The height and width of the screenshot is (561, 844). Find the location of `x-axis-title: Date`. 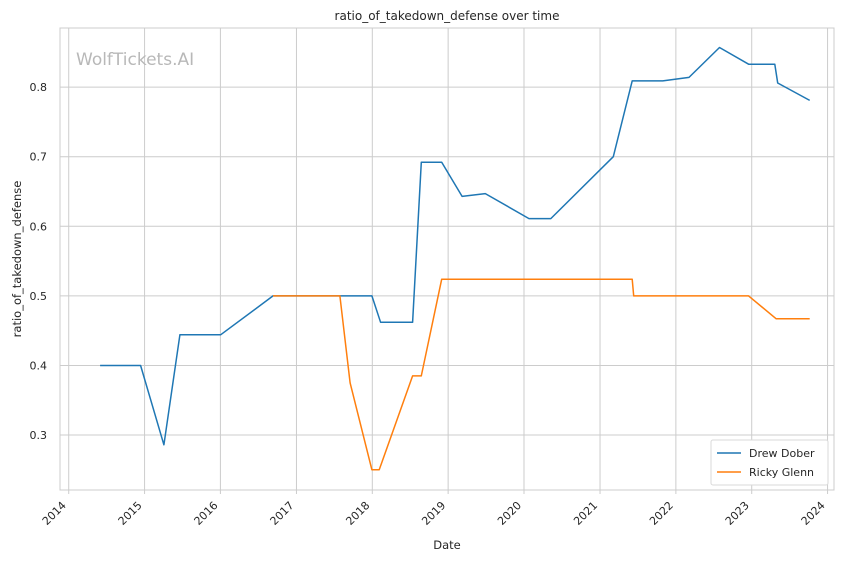

x-axis-title: Date is located at coordinates (447, 545).